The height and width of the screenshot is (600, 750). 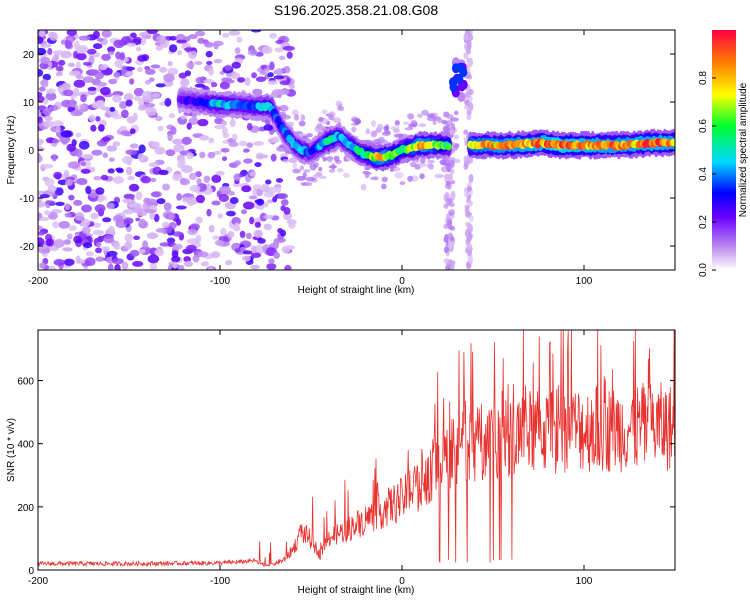 What do you see at coordinates (356, 10) in the screenshot?
I see `figure-title: S196.2025.358.21.08.G08` at bounding box center [356, 10].